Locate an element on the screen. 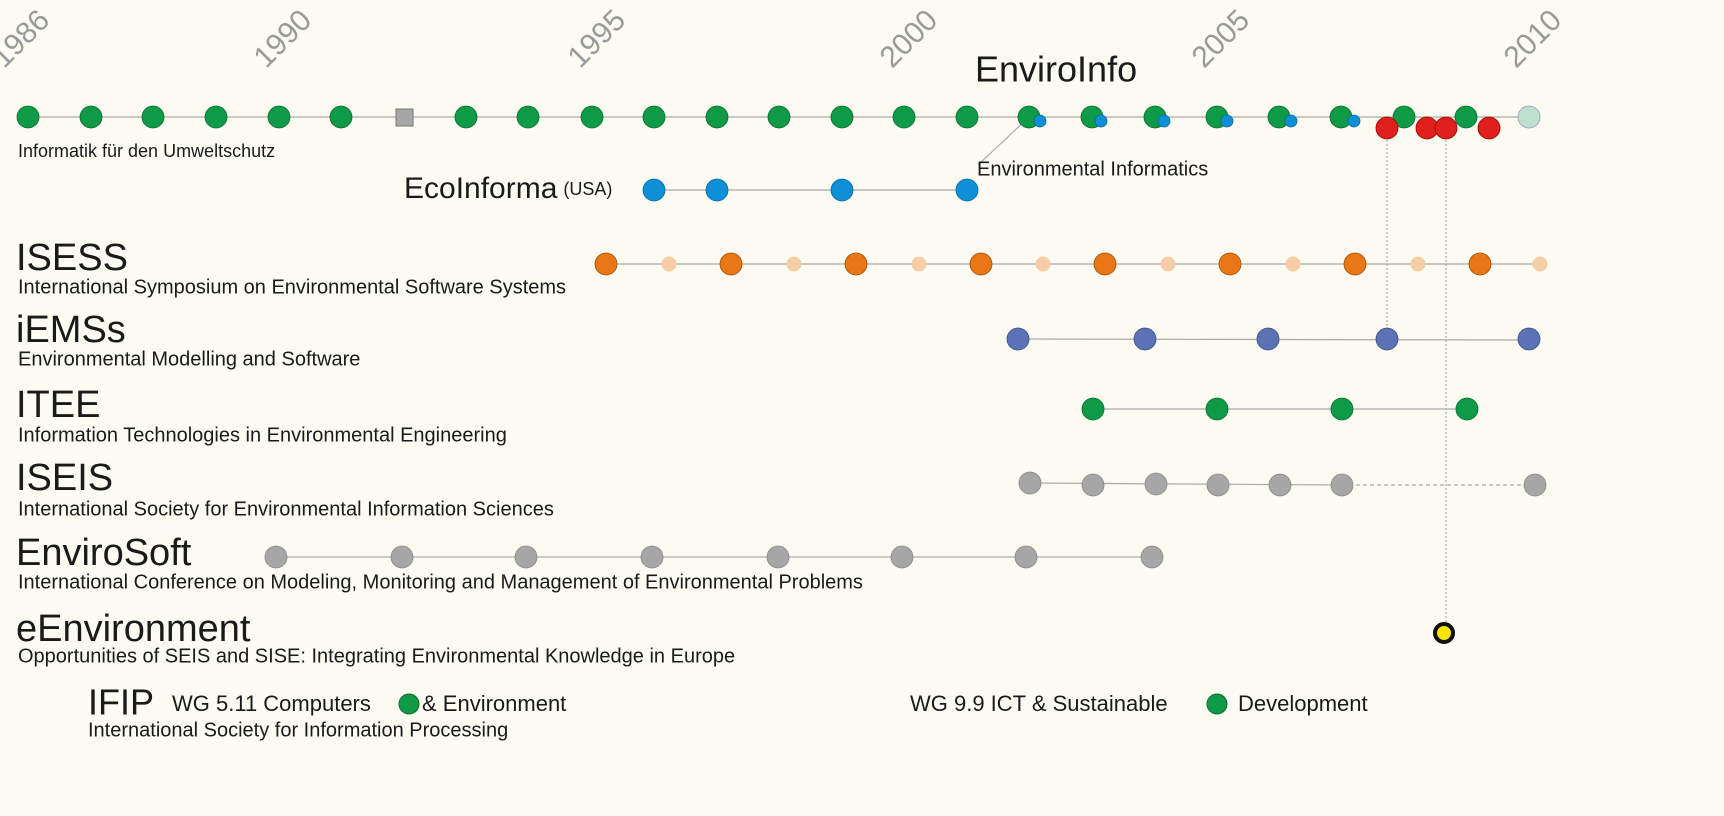 This screenshot has width=1724, height=816. track-title: ITEE is located at coordinates (58, 405).